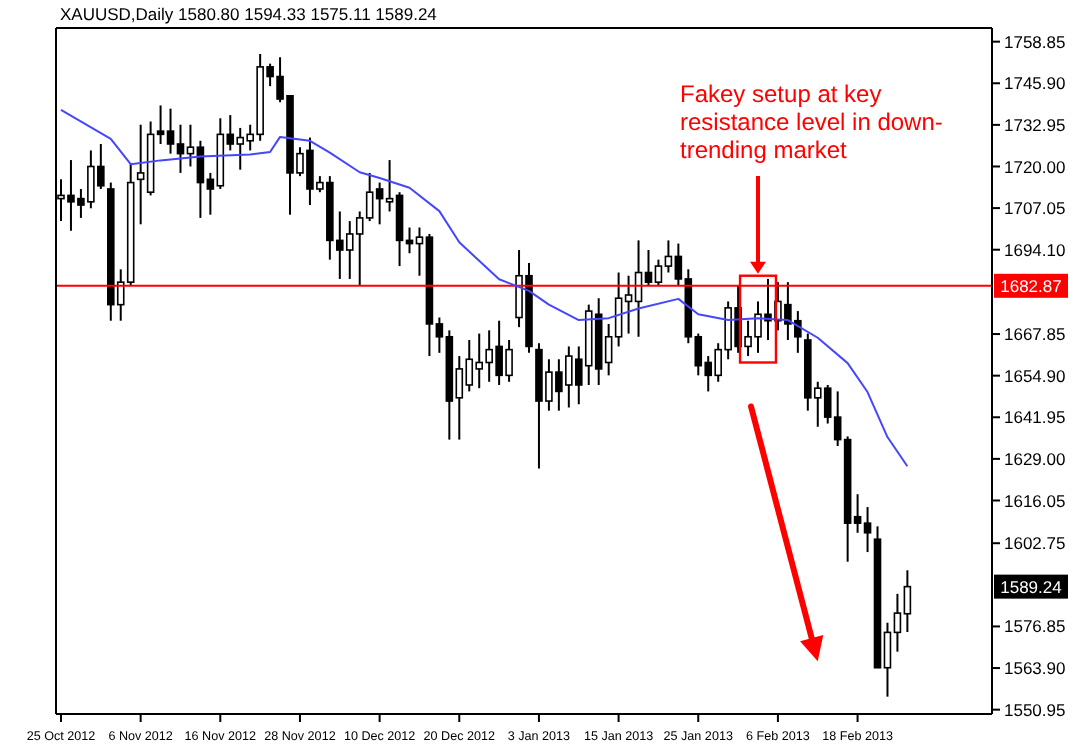  What do you see at coordinates (1031, 586) in the screenshot?
I see `annotation: 1589.24` at bounding box center [1031, 586].